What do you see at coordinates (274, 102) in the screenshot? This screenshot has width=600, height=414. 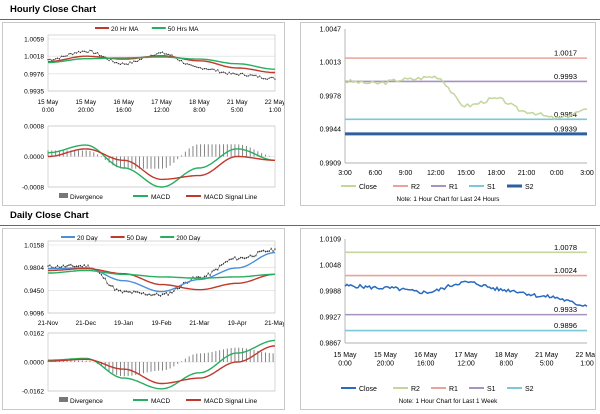 I see `price-x-tick-label: 22 May` at bounding box center [274, 102].